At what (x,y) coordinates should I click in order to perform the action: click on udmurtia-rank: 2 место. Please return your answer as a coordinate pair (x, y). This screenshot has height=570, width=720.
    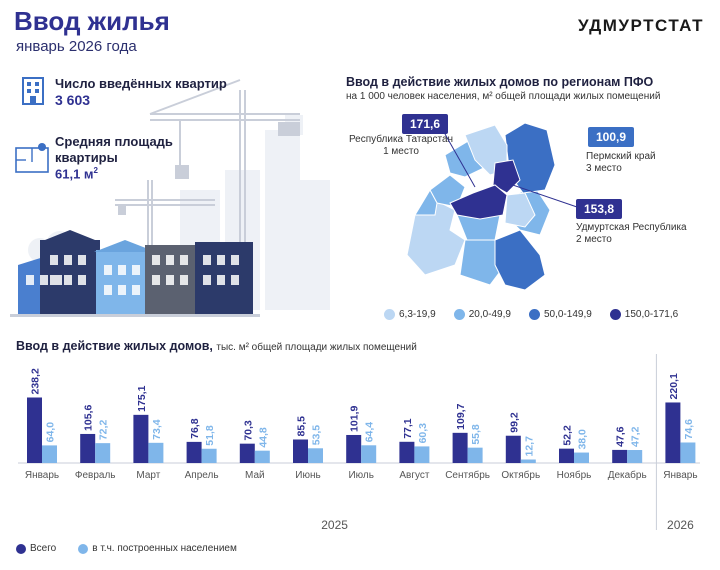
    Looking at the image, I should click on (594, 239).